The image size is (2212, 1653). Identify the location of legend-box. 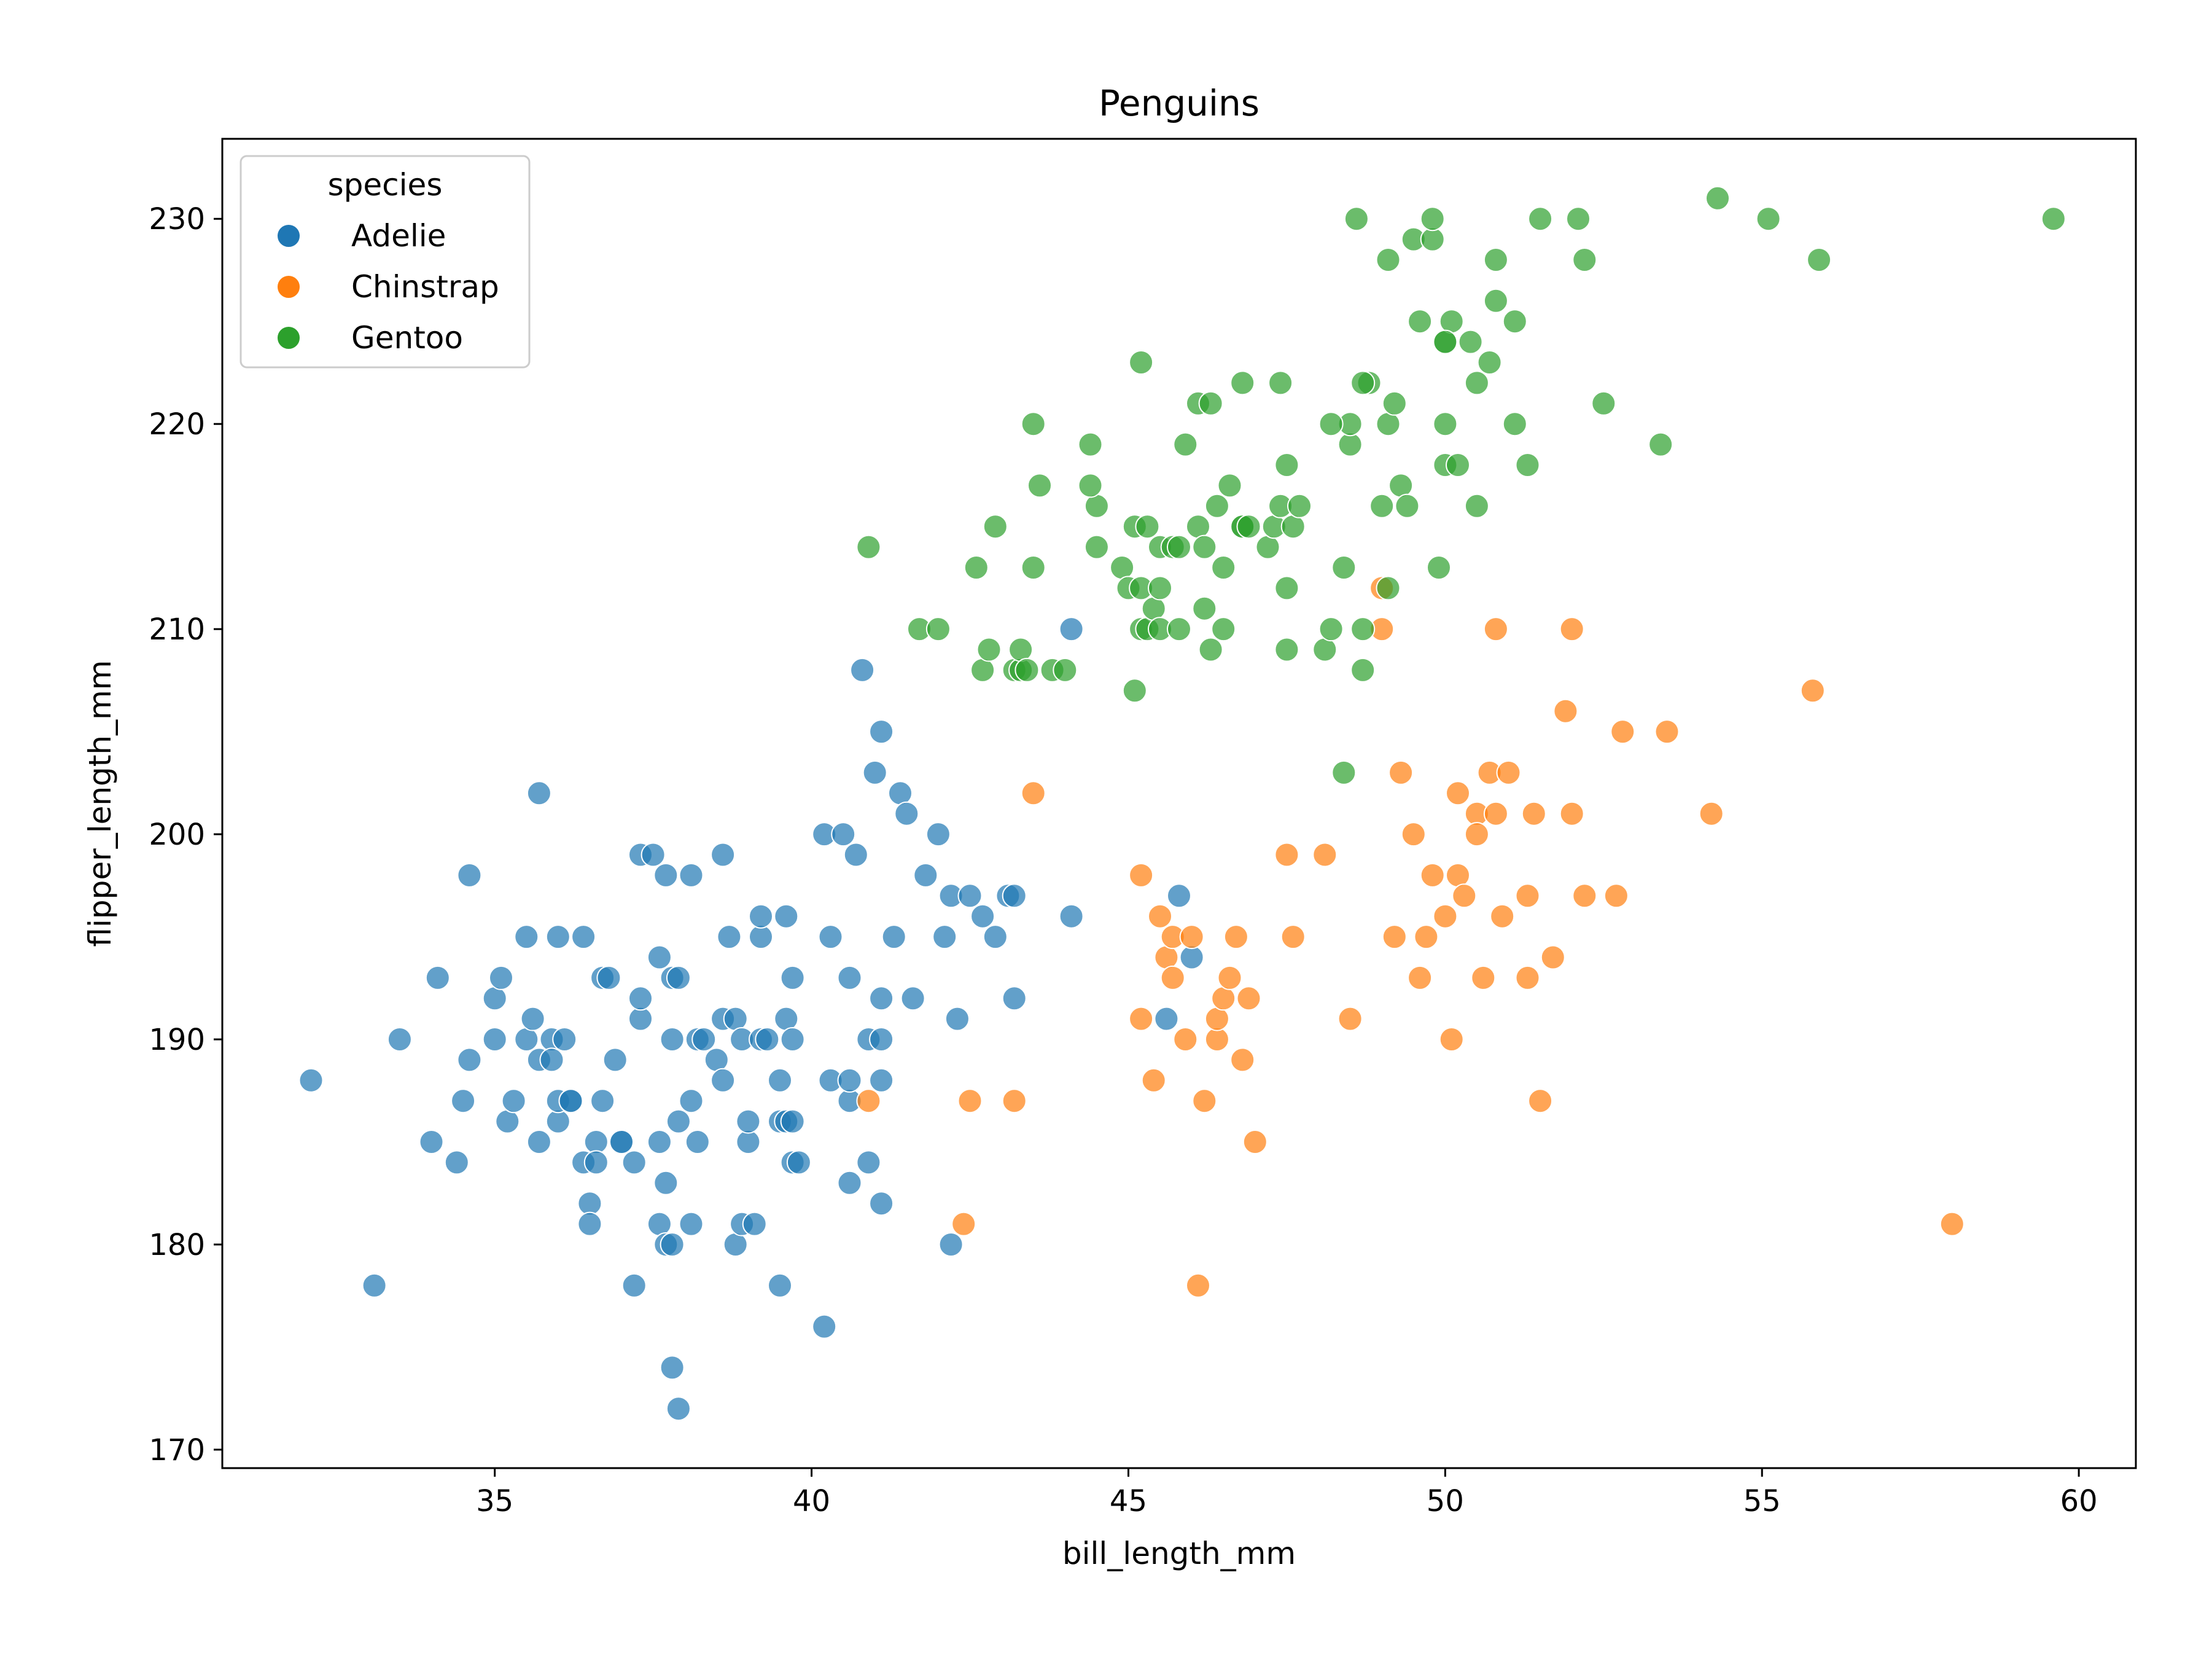
(385, 262).